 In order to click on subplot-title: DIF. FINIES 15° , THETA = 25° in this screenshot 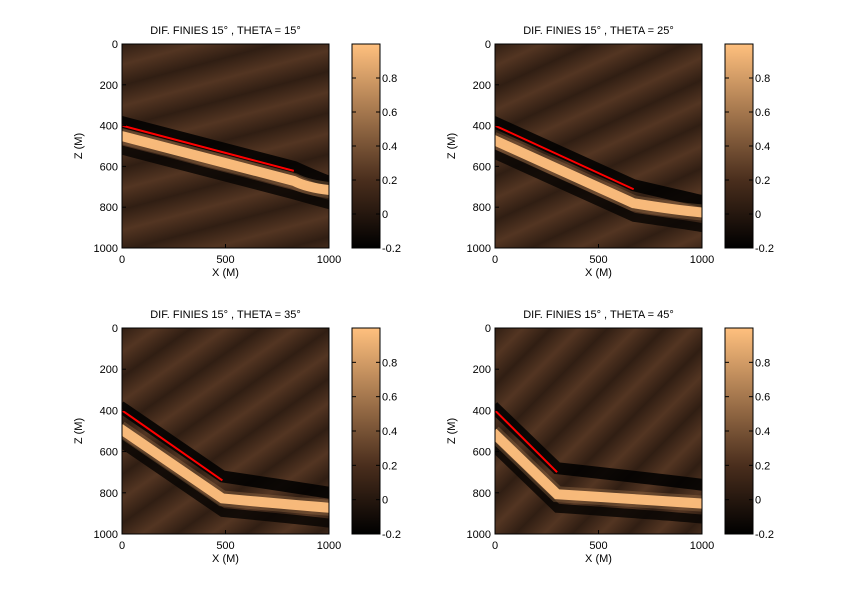, I will do `click(598, 31)`.